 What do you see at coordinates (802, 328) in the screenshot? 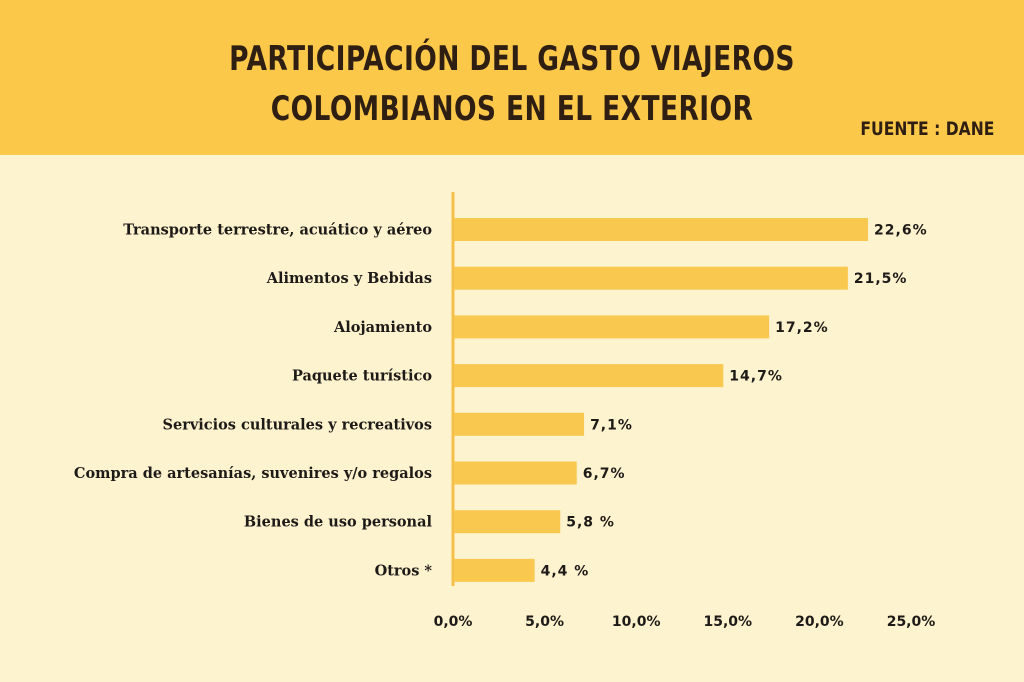
I see `value-label-3: 17,2%` at bounding box center [802, 328].